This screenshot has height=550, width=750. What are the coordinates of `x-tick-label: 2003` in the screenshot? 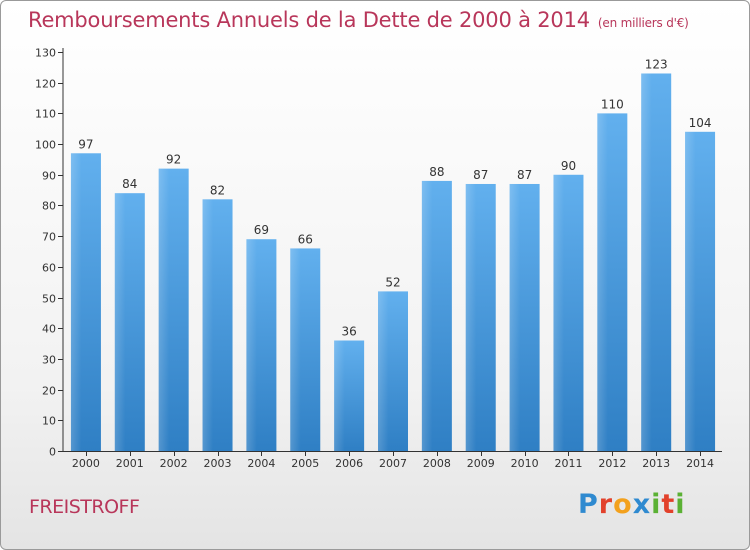 It's located at (218, 463).